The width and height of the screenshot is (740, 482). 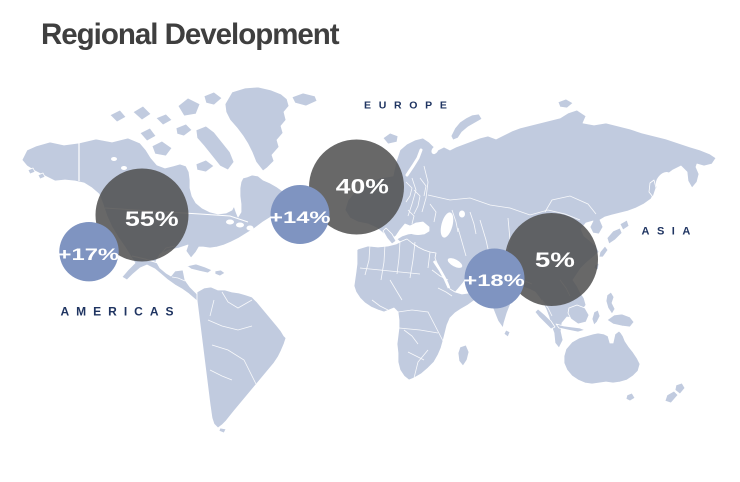 What do you see at coordinates (493, 280) in the screenshot?
I see `svg-text: +18%` at bounding box center [493, 280].